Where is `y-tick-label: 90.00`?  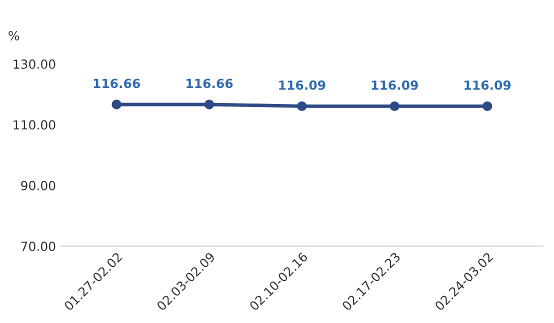
y-tick-label: 90.00 is located at coordinates (38, 185).